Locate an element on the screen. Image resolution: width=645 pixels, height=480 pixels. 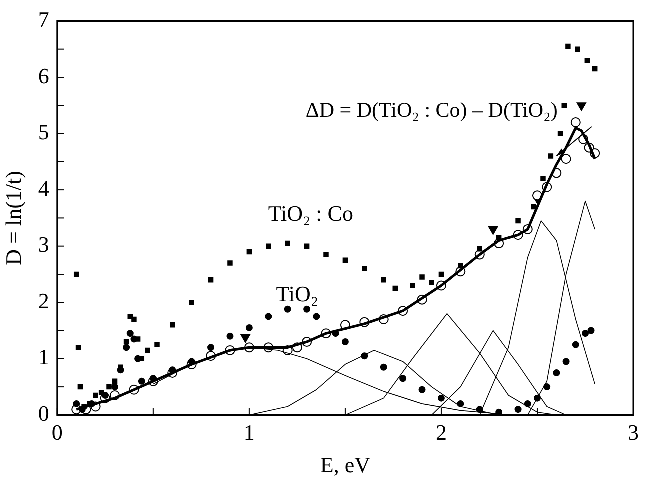
x-tick-label: 2 is located at coordinates (441, 433).